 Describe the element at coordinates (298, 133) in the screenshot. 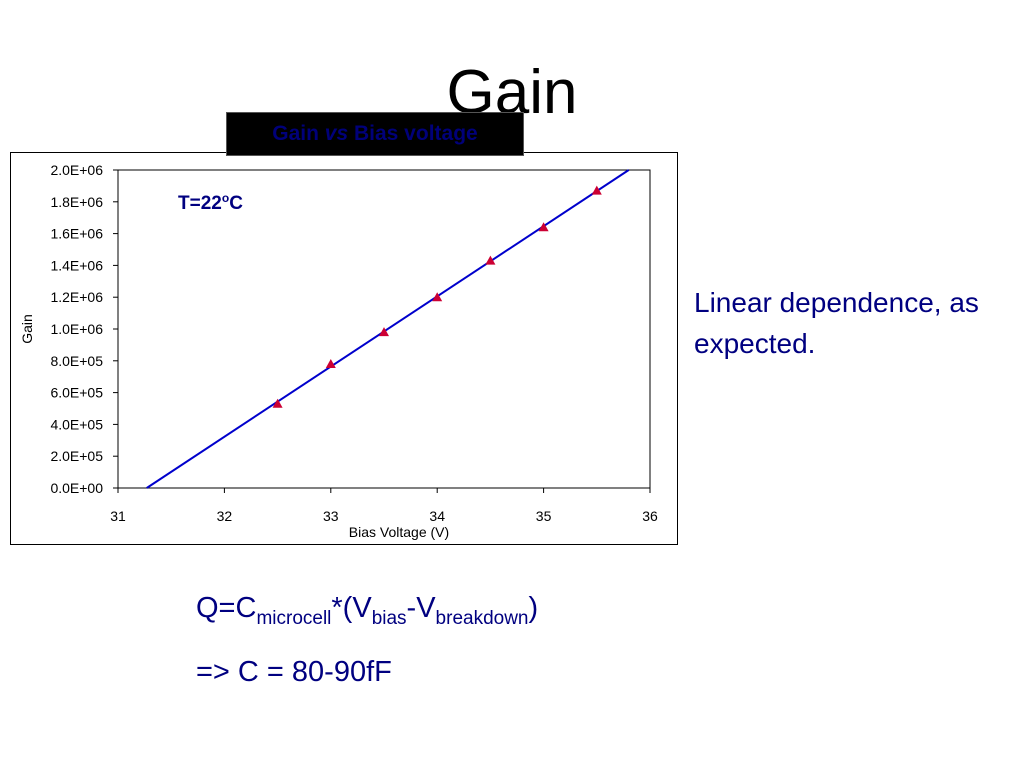

I see `chart-title-prefix: Gain` at that location.